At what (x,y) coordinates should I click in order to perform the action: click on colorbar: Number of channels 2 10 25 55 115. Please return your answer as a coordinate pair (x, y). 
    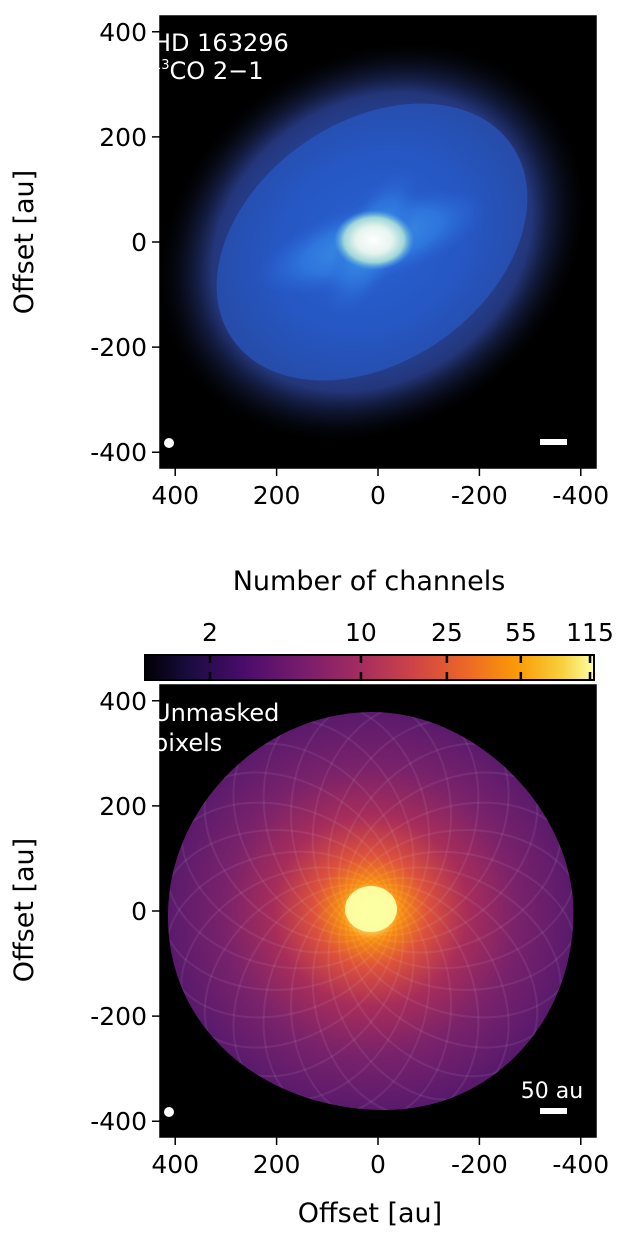
    Looking at the image, I should click on (379, 623).